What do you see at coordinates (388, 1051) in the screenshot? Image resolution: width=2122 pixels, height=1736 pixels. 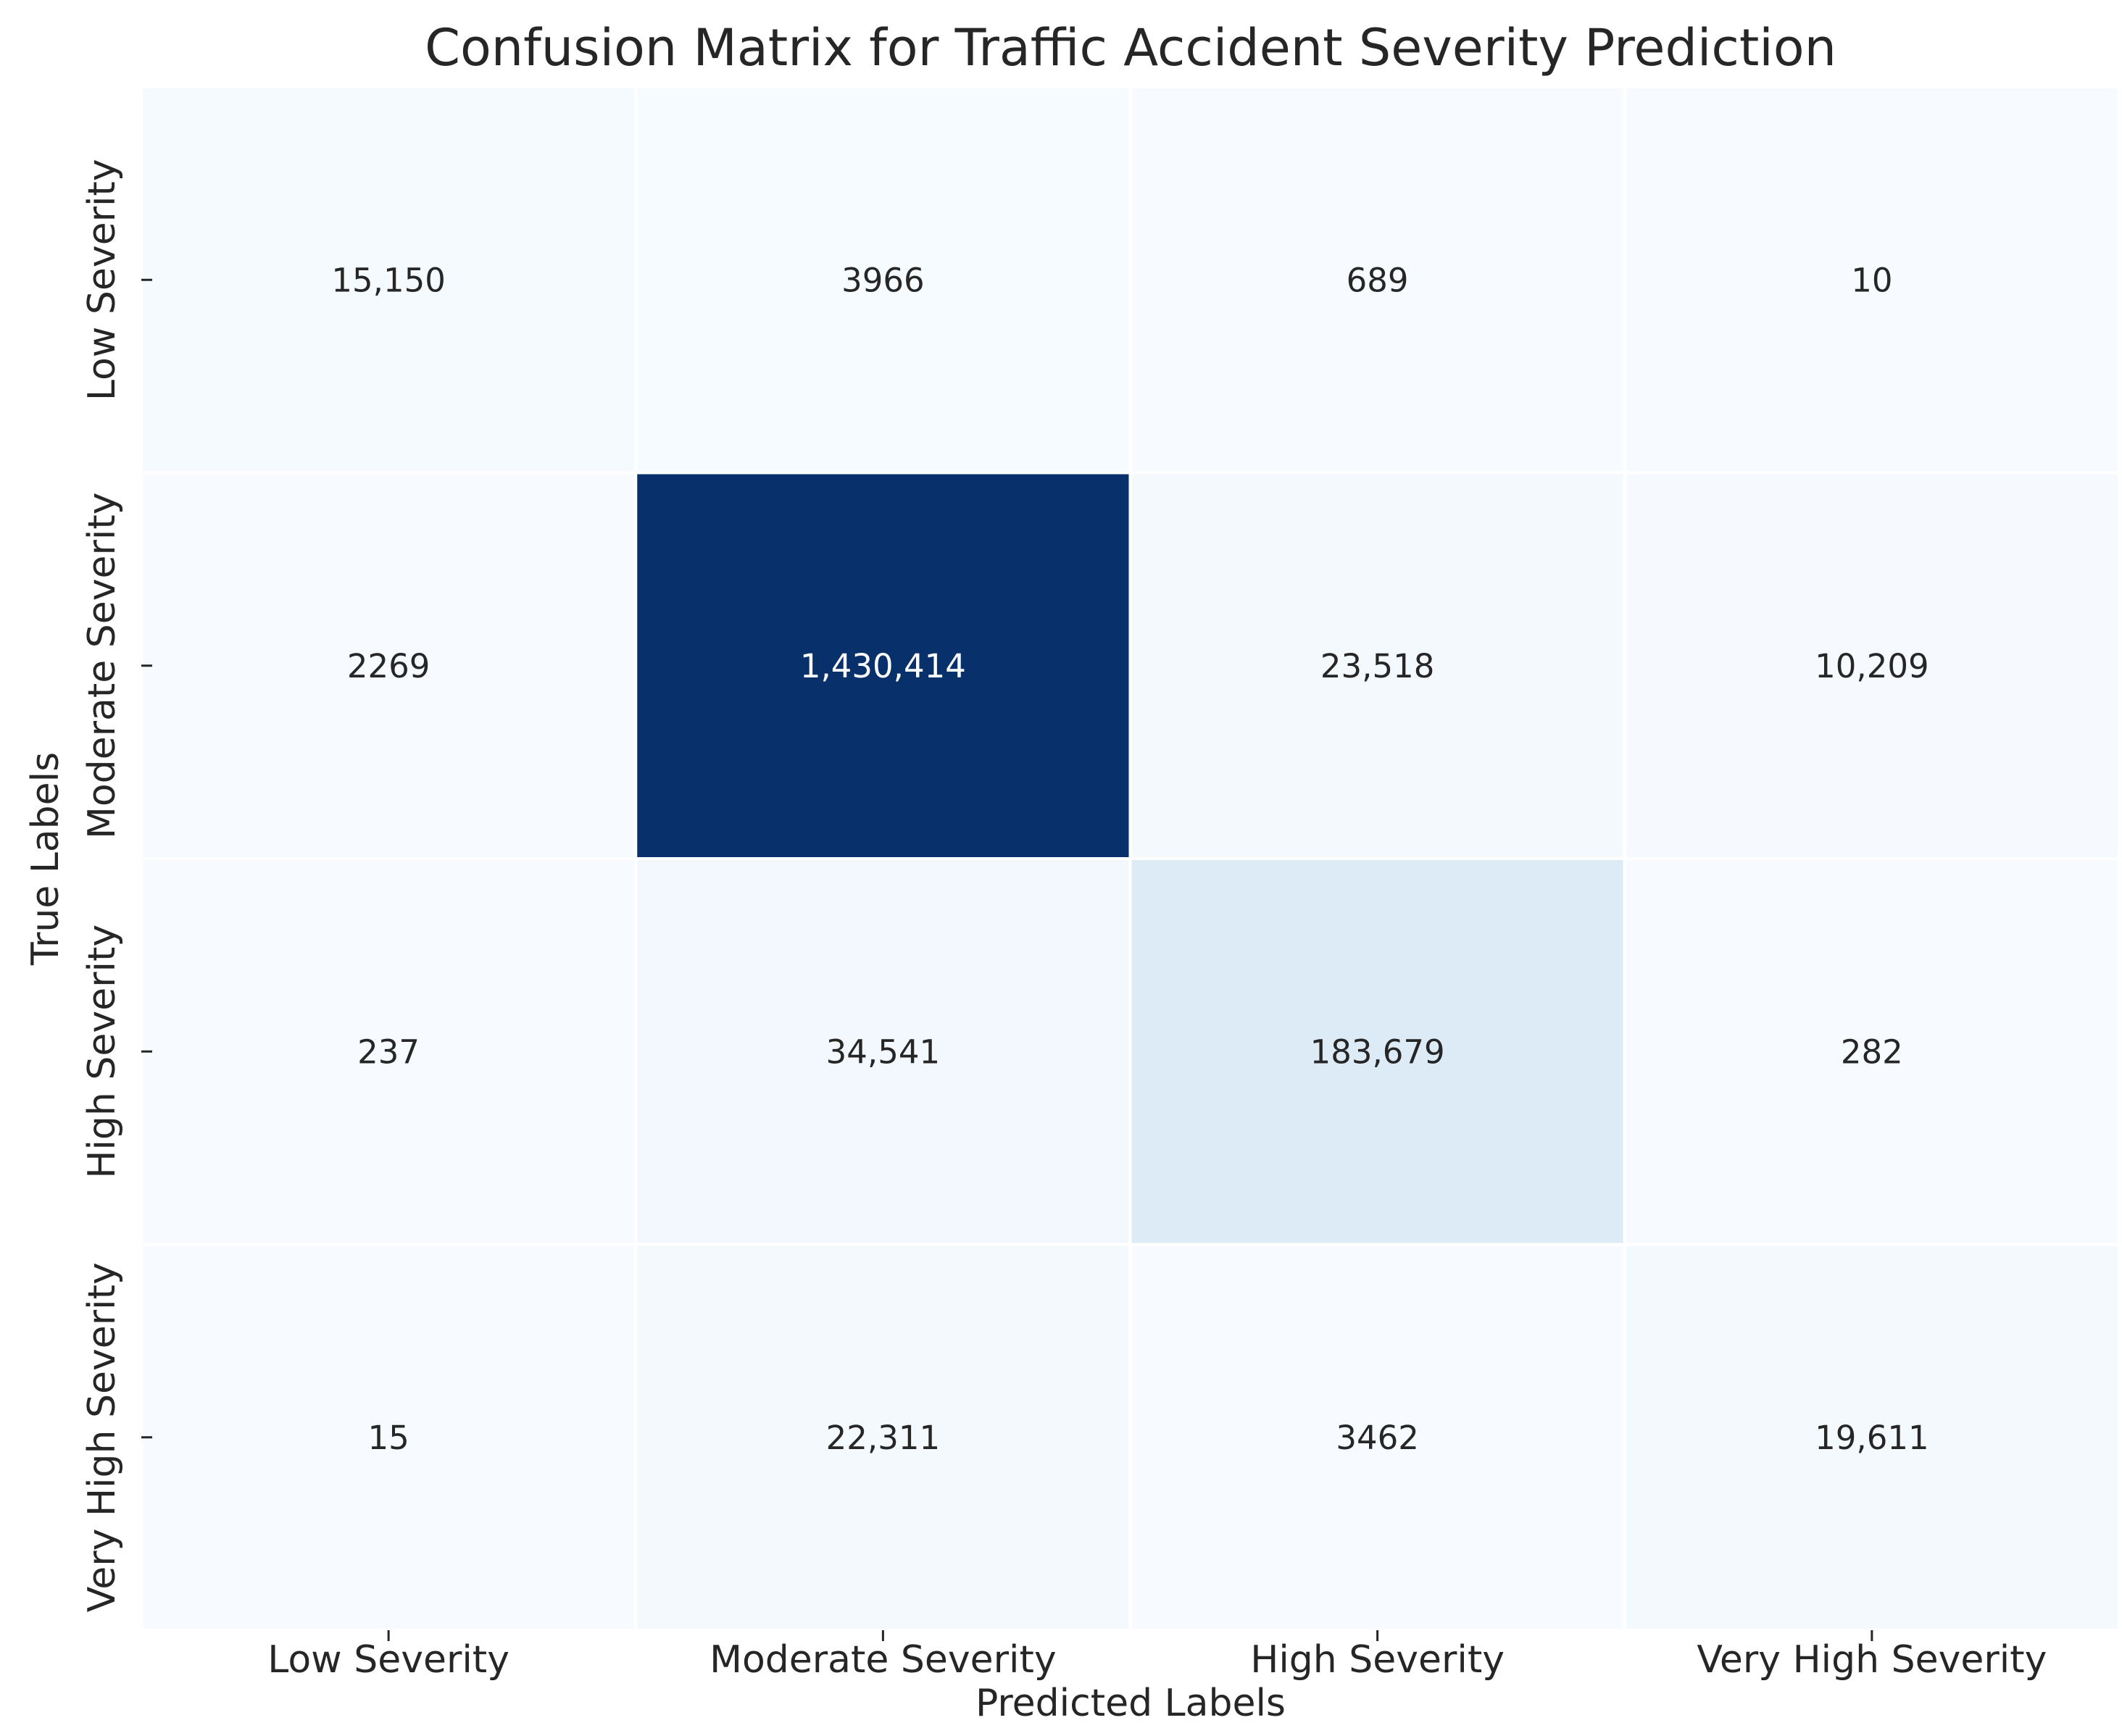 I see `cell-value-label: 237` at bounding box center [388, 1051].